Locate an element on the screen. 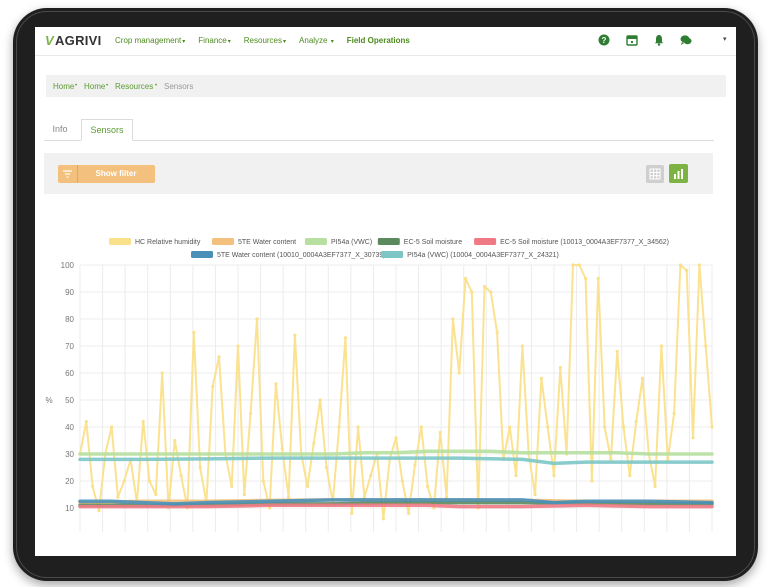 The height and width of the screenshot is (587, 768). breadcrumb-current: Sensors is located at coordinates (179, 86).